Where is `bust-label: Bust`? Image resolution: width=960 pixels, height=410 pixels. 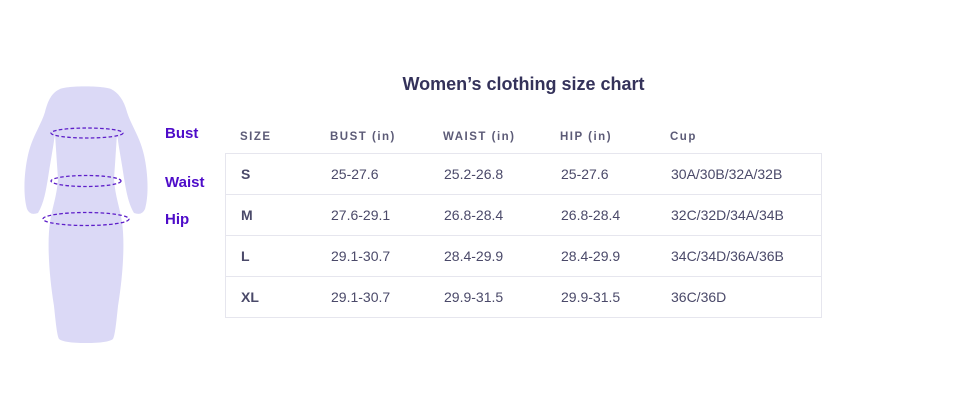
bust-label: Bust is located at coordinates (182, 133).